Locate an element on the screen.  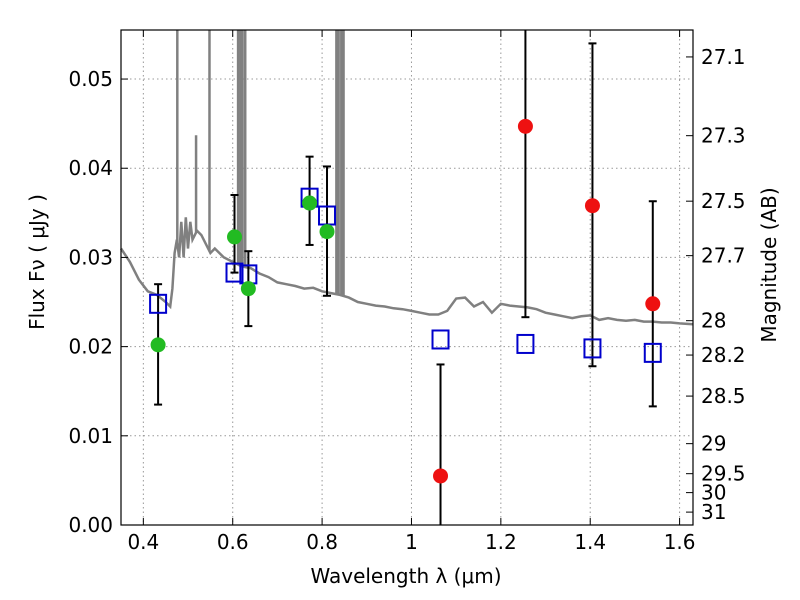
x-tick-label: 1 is located at coordinates (411, 542).